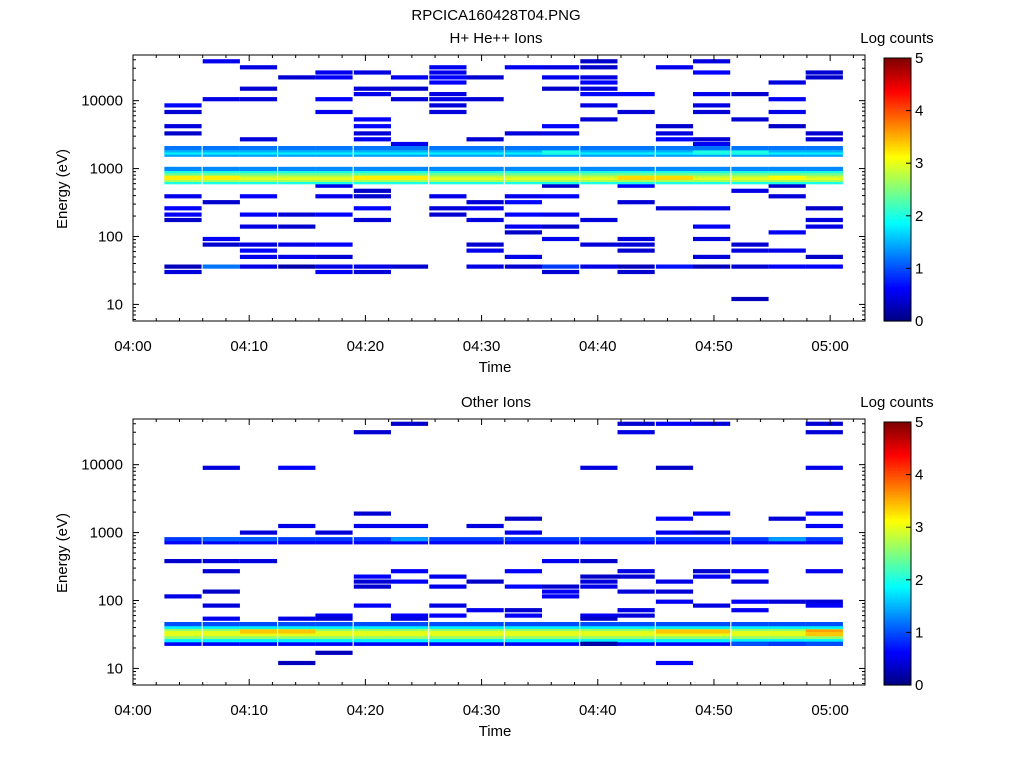 The width and height of the screenshot is (1024, 768). What do you see at coordinates (919, 580) in the screenshot?
I see `colorbar-tick-label: 2` at bounding box center [919, 580].